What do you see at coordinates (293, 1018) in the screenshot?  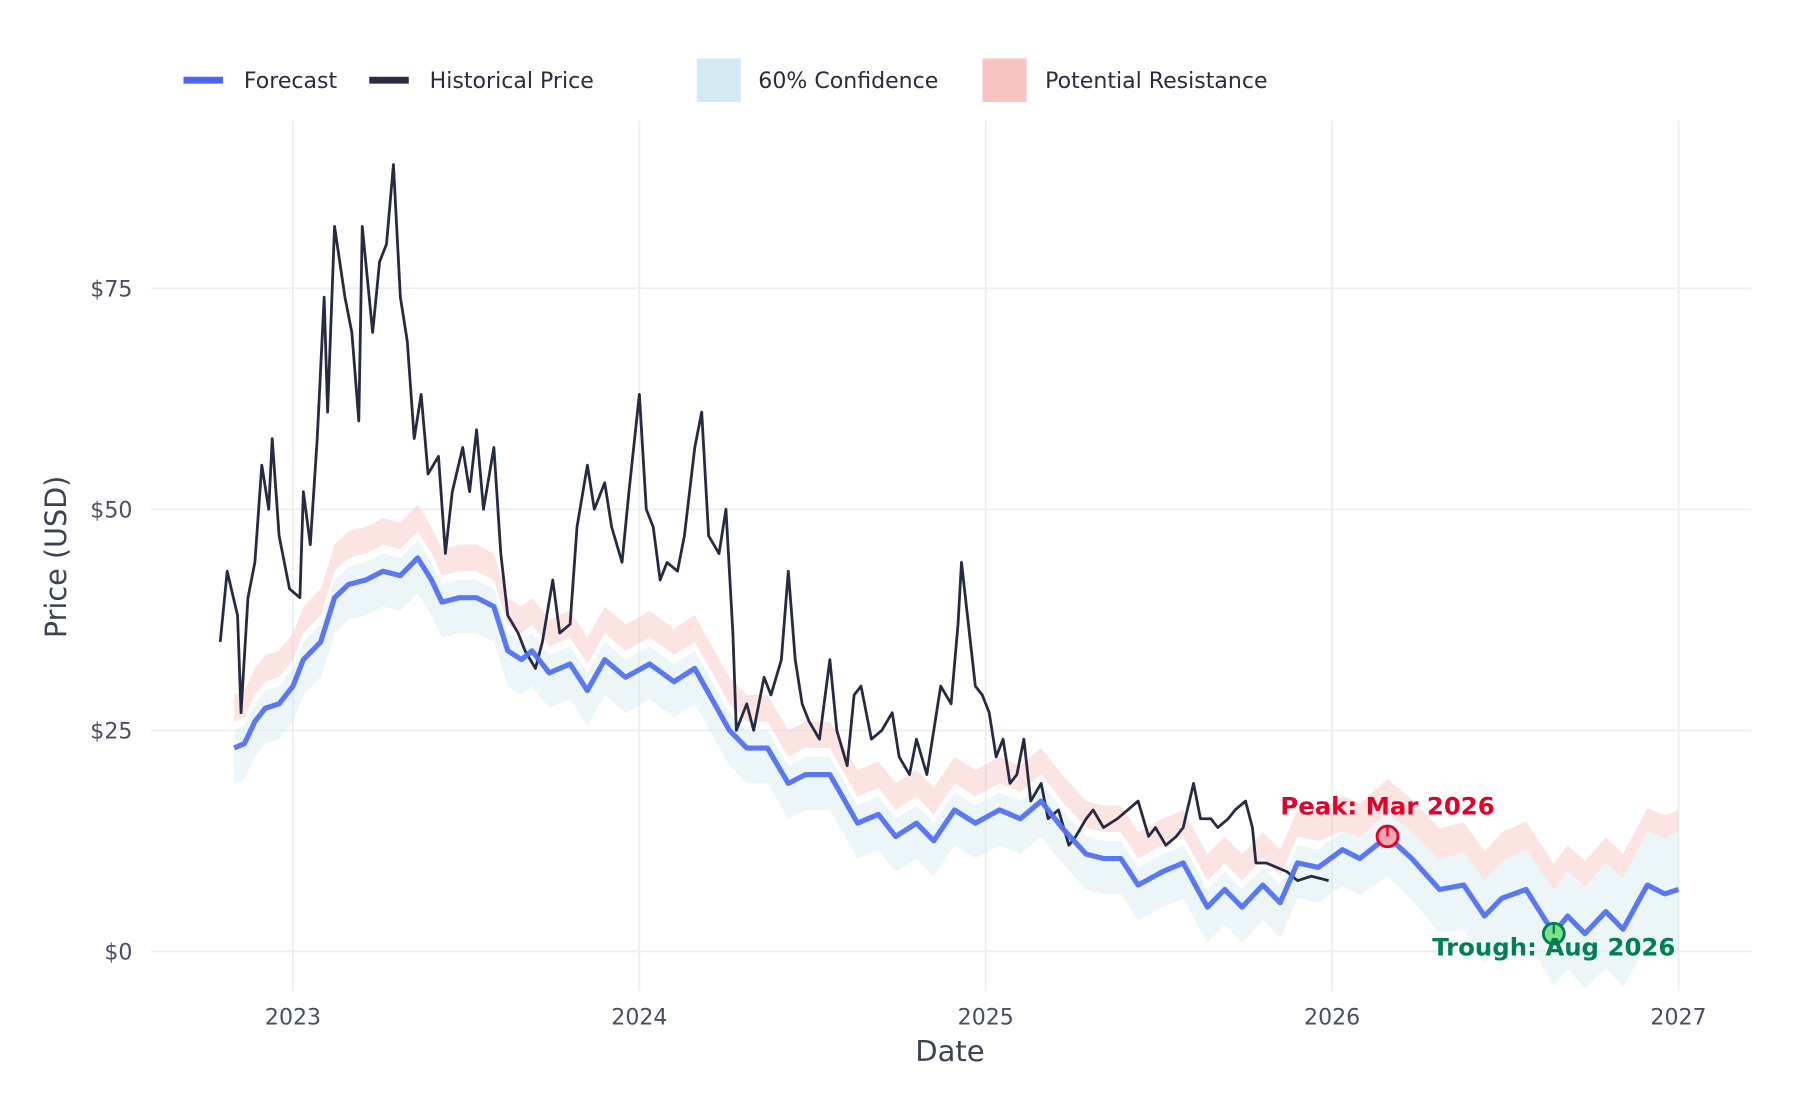 I see `x-tick-label: 2023` at bounding box center [293, 1018].